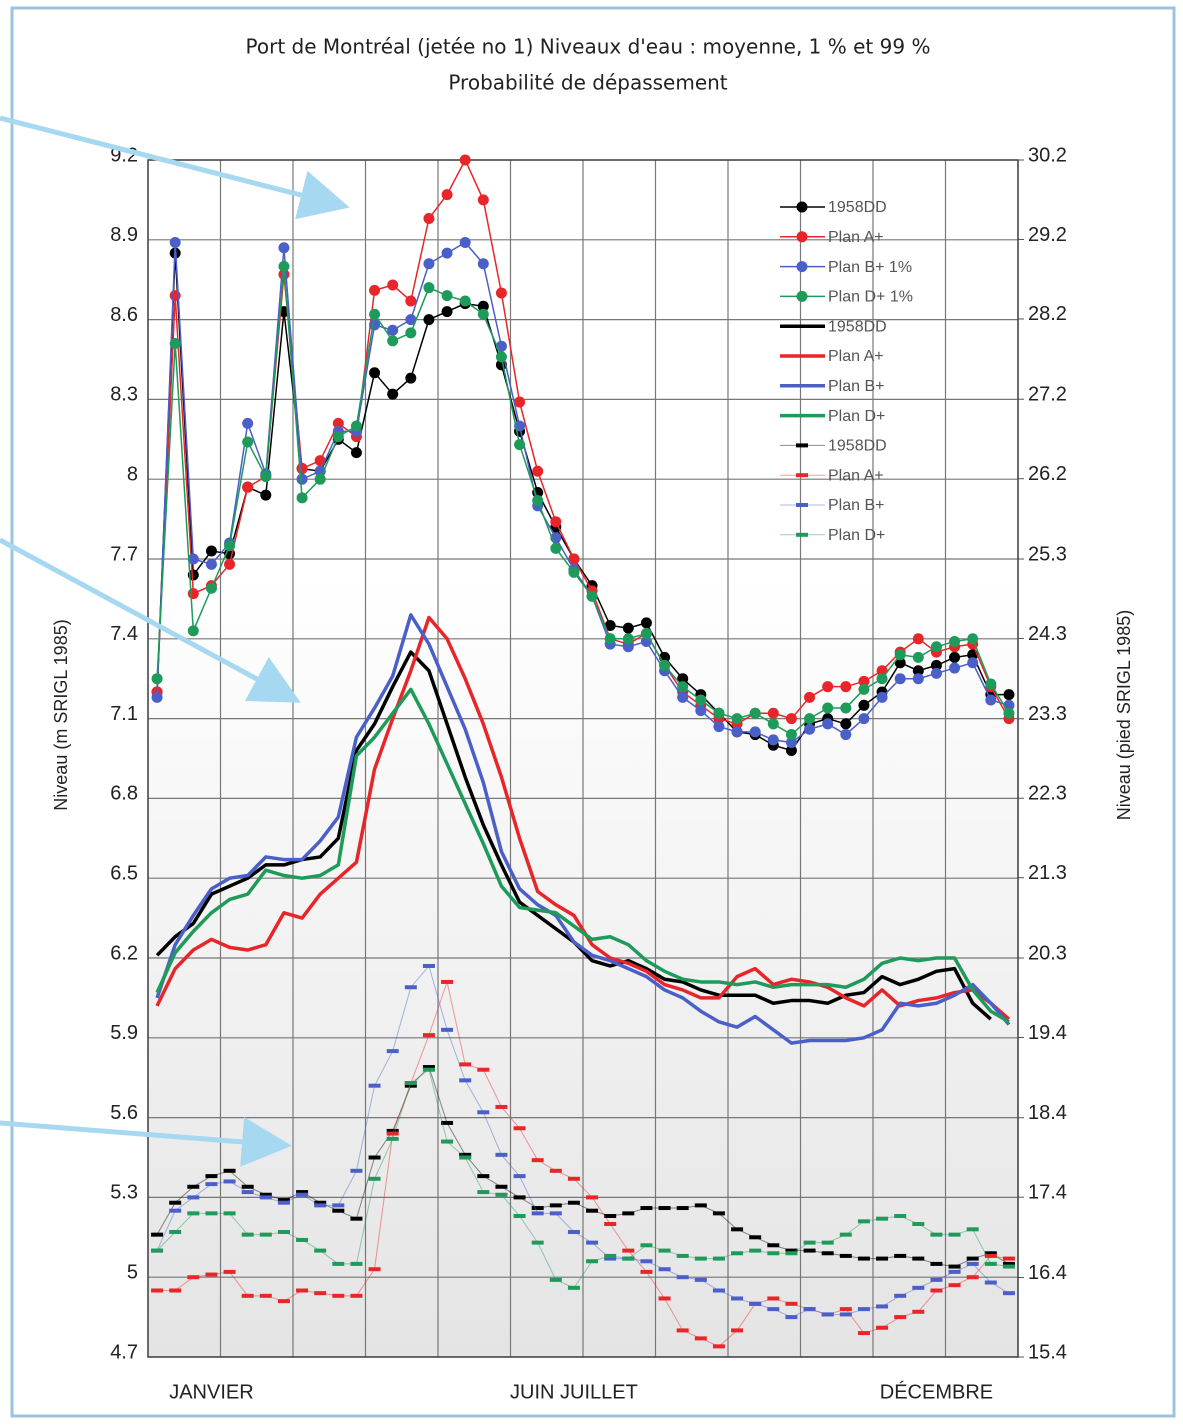 The image size is (1183, 1428). Describe the element at coordinates (1047, 1352) in the screenshot. I see `y2-tick-label: 15.4` at that location.